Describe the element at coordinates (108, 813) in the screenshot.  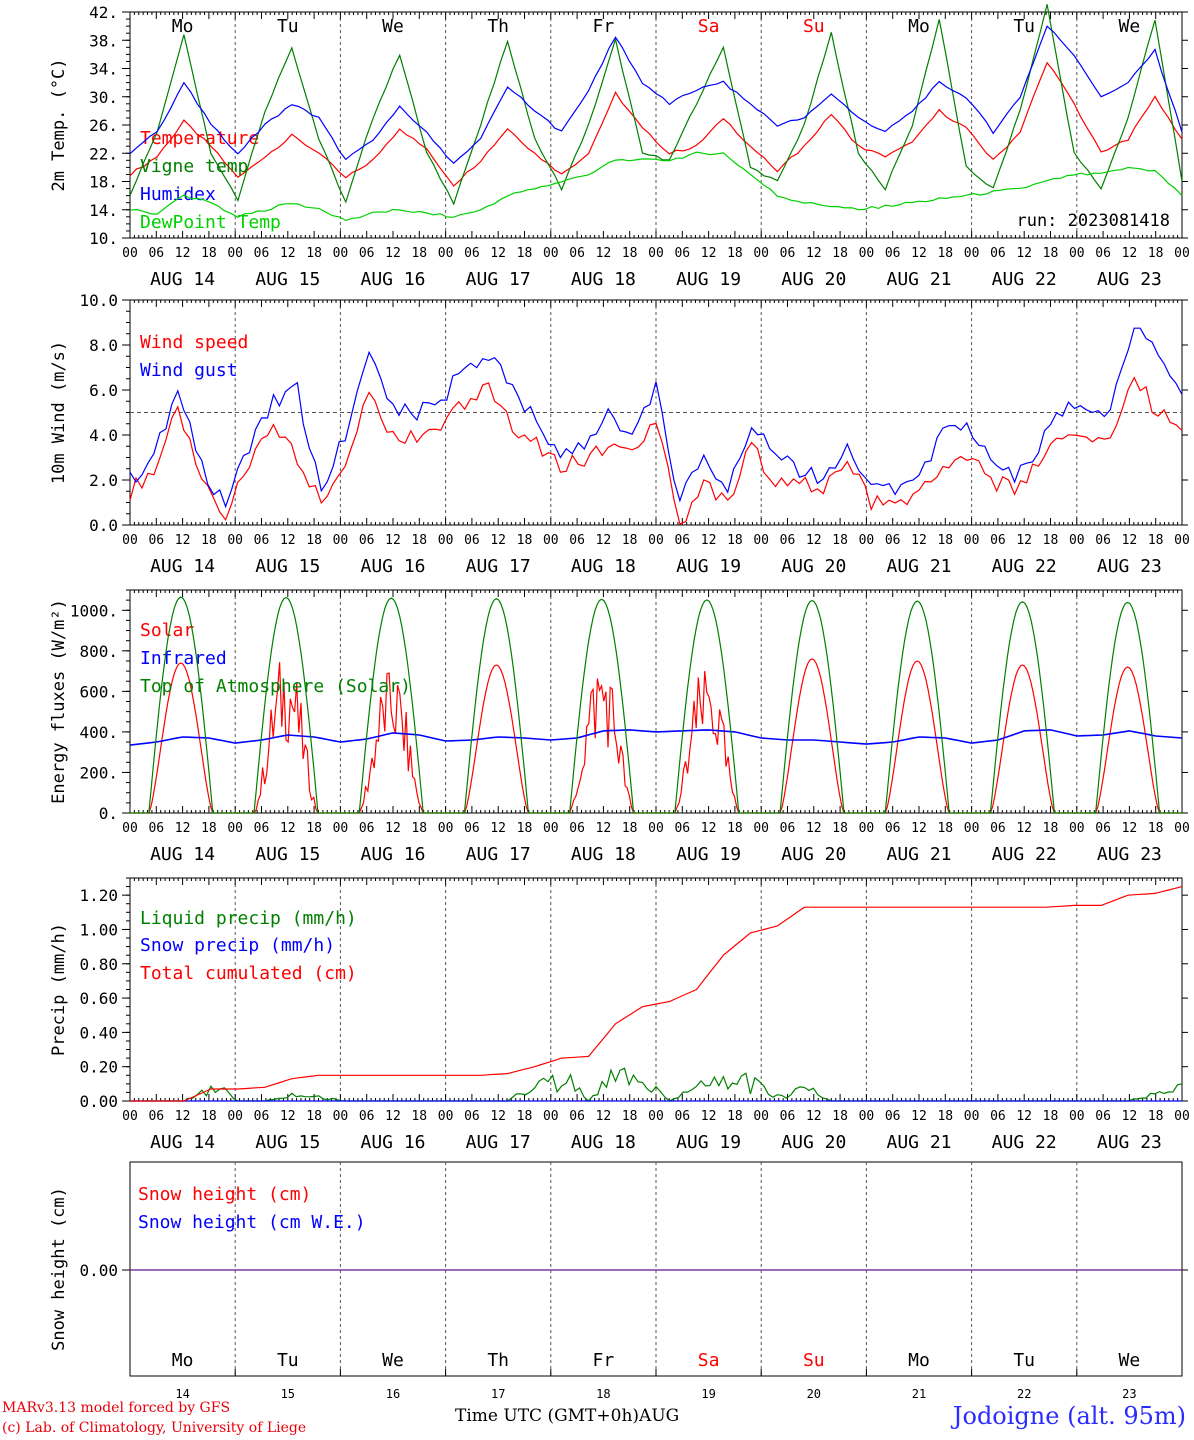
I see `y-tick-label: 0.` at that location.